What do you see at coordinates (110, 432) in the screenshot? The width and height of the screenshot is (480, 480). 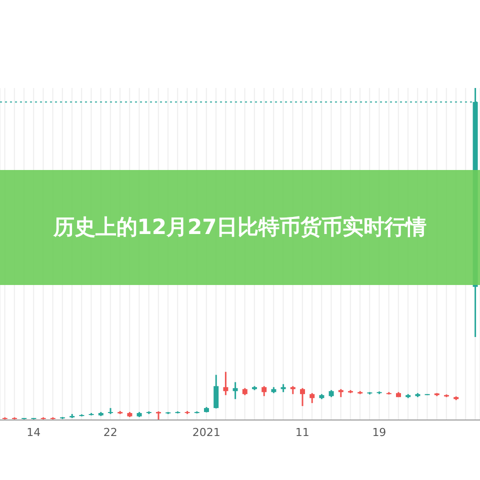 I see `x-tick-label: 22` at bounding box center [110, 432].